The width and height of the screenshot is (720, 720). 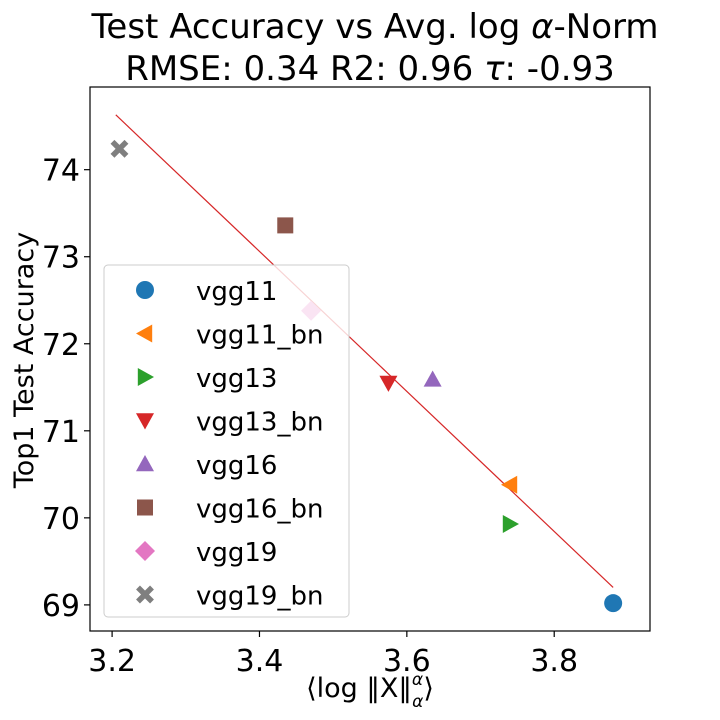 What do you see at coordinates (61, 606) in the screenshot?
I see `y-tick-label: 69` at bounding box center [61, 606].